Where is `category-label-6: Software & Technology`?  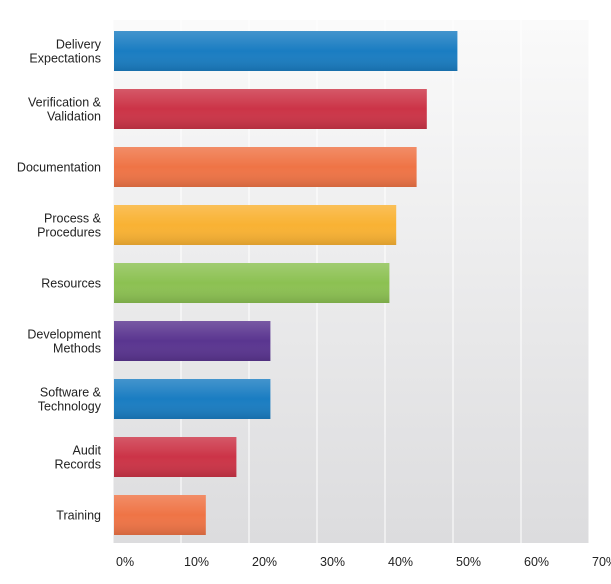
category-label-6: Software & Technology is located at coordinates (70, 400).